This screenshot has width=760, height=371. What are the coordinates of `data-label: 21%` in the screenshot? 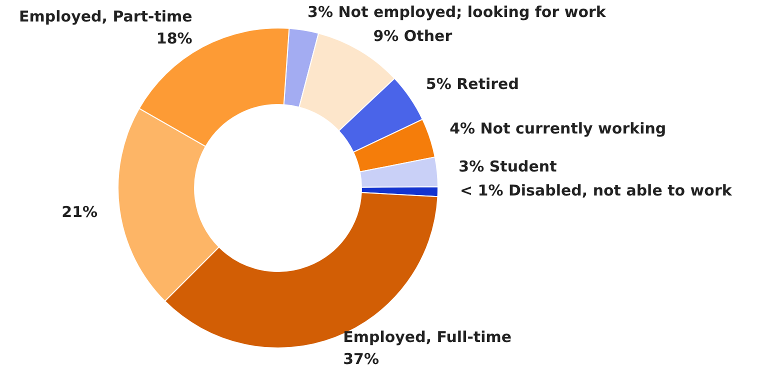 It's located at (80, 212).